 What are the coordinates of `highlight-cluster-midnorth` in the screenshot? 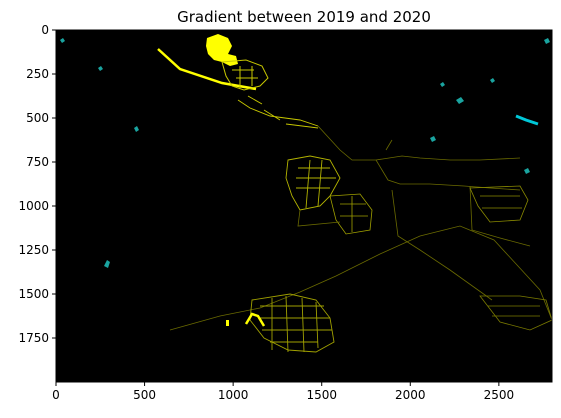 It's located at (278, 112).